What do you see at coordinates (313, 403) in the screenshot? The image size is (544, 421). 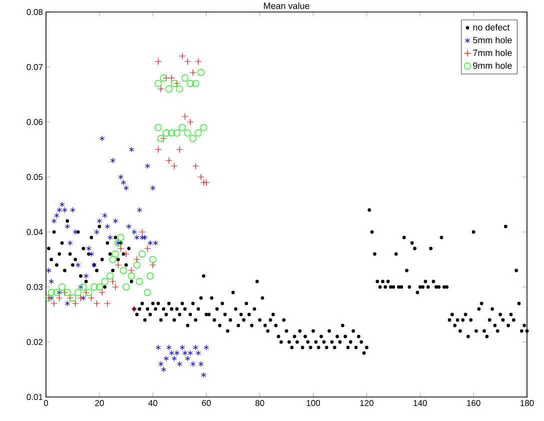 I see `x-tick-label: 100` at bounding box center [313, 403].